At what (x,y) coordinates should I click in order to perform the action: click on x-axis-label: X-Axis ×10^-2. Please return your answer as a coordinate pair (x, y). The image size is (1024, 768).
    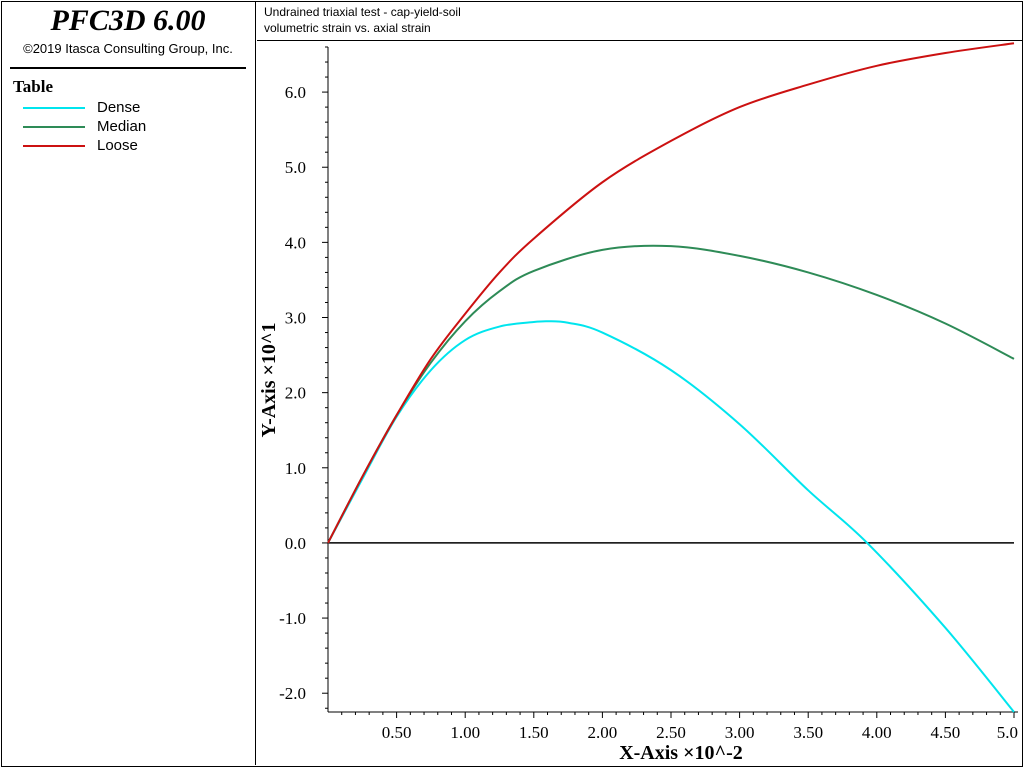
    Looking at the image, I should click on (681, 753).